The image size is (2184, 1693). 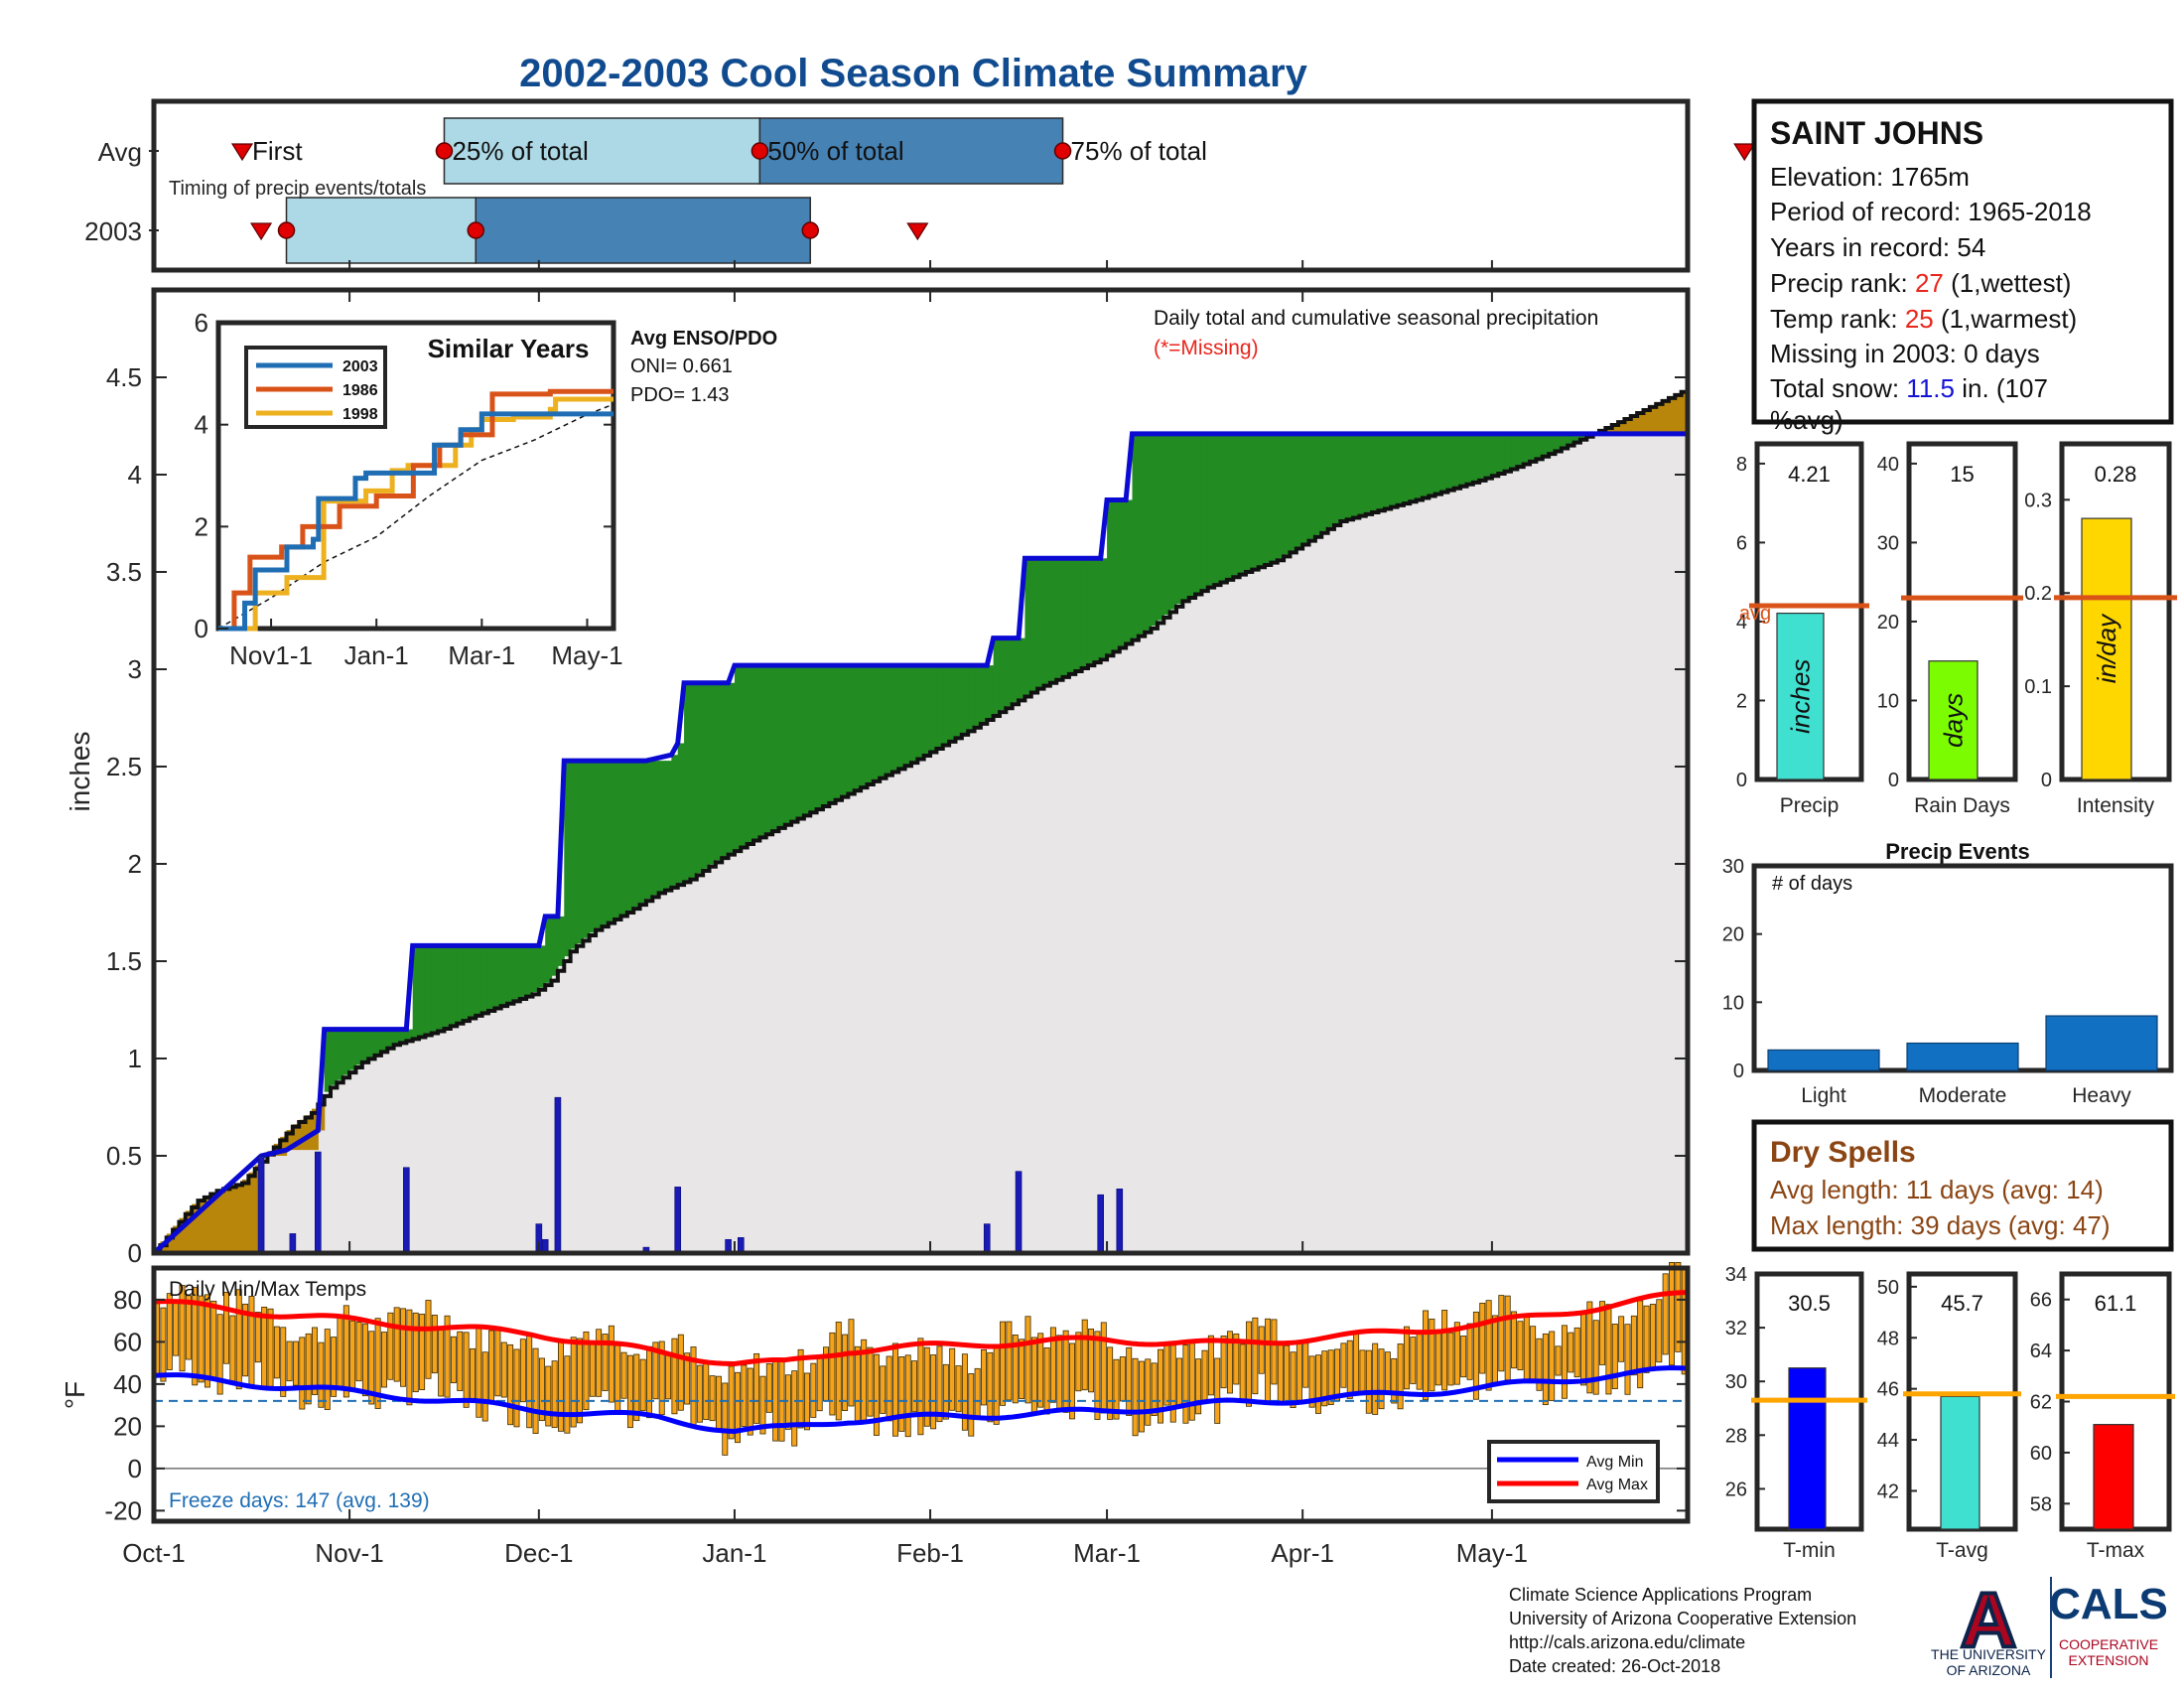 I want to click on missing-note: (*=Missing), so click(x=1206, y=348).